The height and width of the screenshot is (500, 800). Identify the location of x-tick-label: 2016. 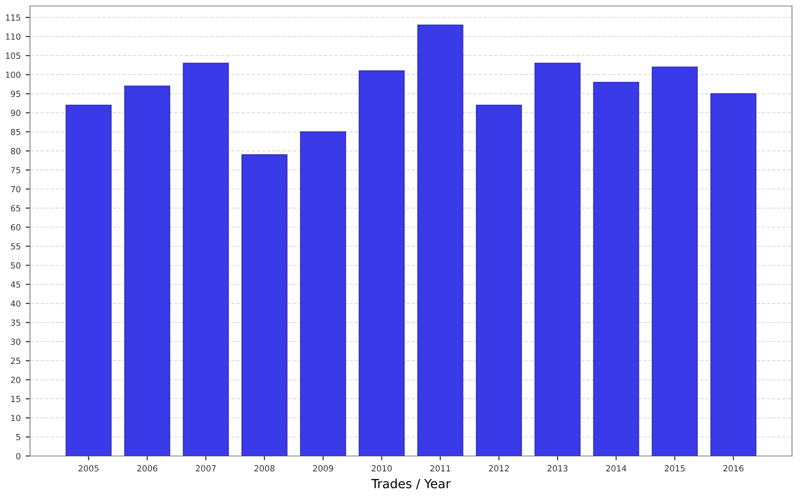
(733, 468).